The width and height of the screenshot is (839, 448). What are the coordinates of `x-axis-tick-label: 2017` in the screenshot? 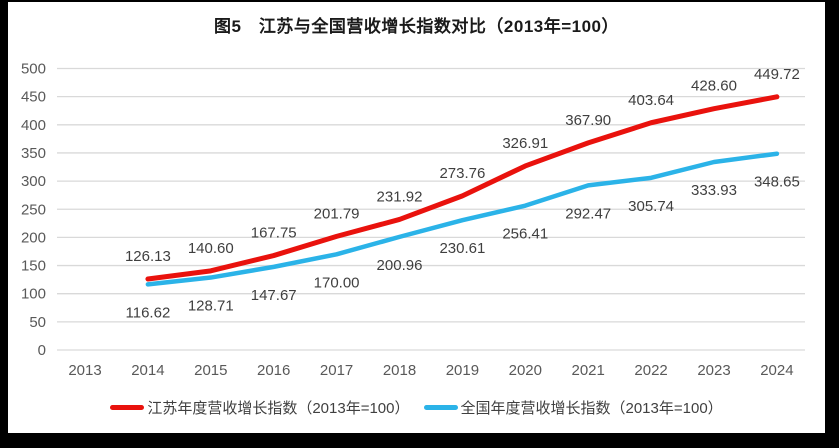 It's located at (336, 370).